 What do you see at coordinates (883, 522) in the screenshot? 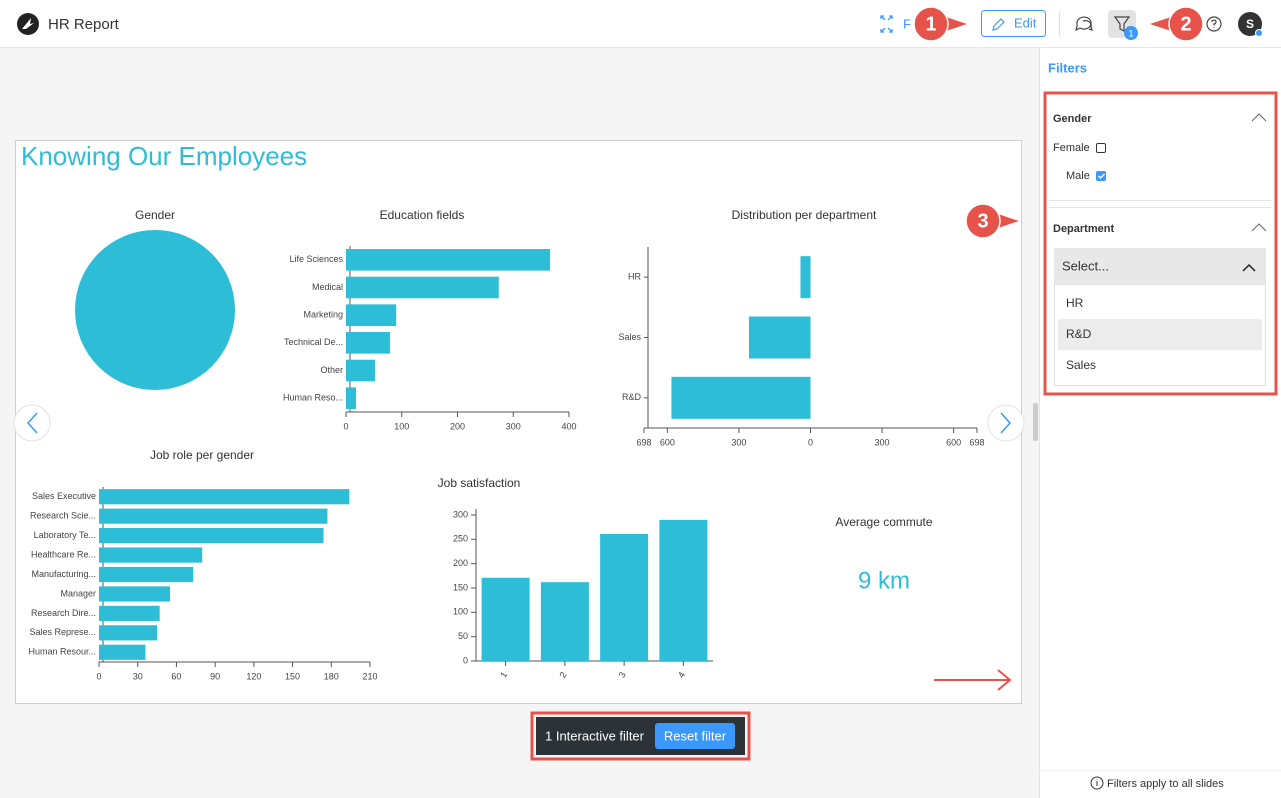
I see `kpi-title: Average commute` at bounding box center [883, 522].